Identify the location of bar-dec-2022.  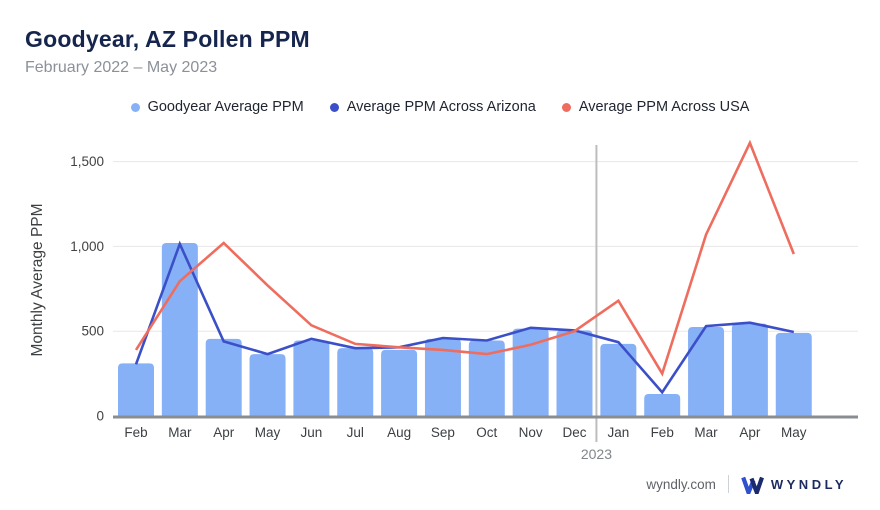
(574, 373).